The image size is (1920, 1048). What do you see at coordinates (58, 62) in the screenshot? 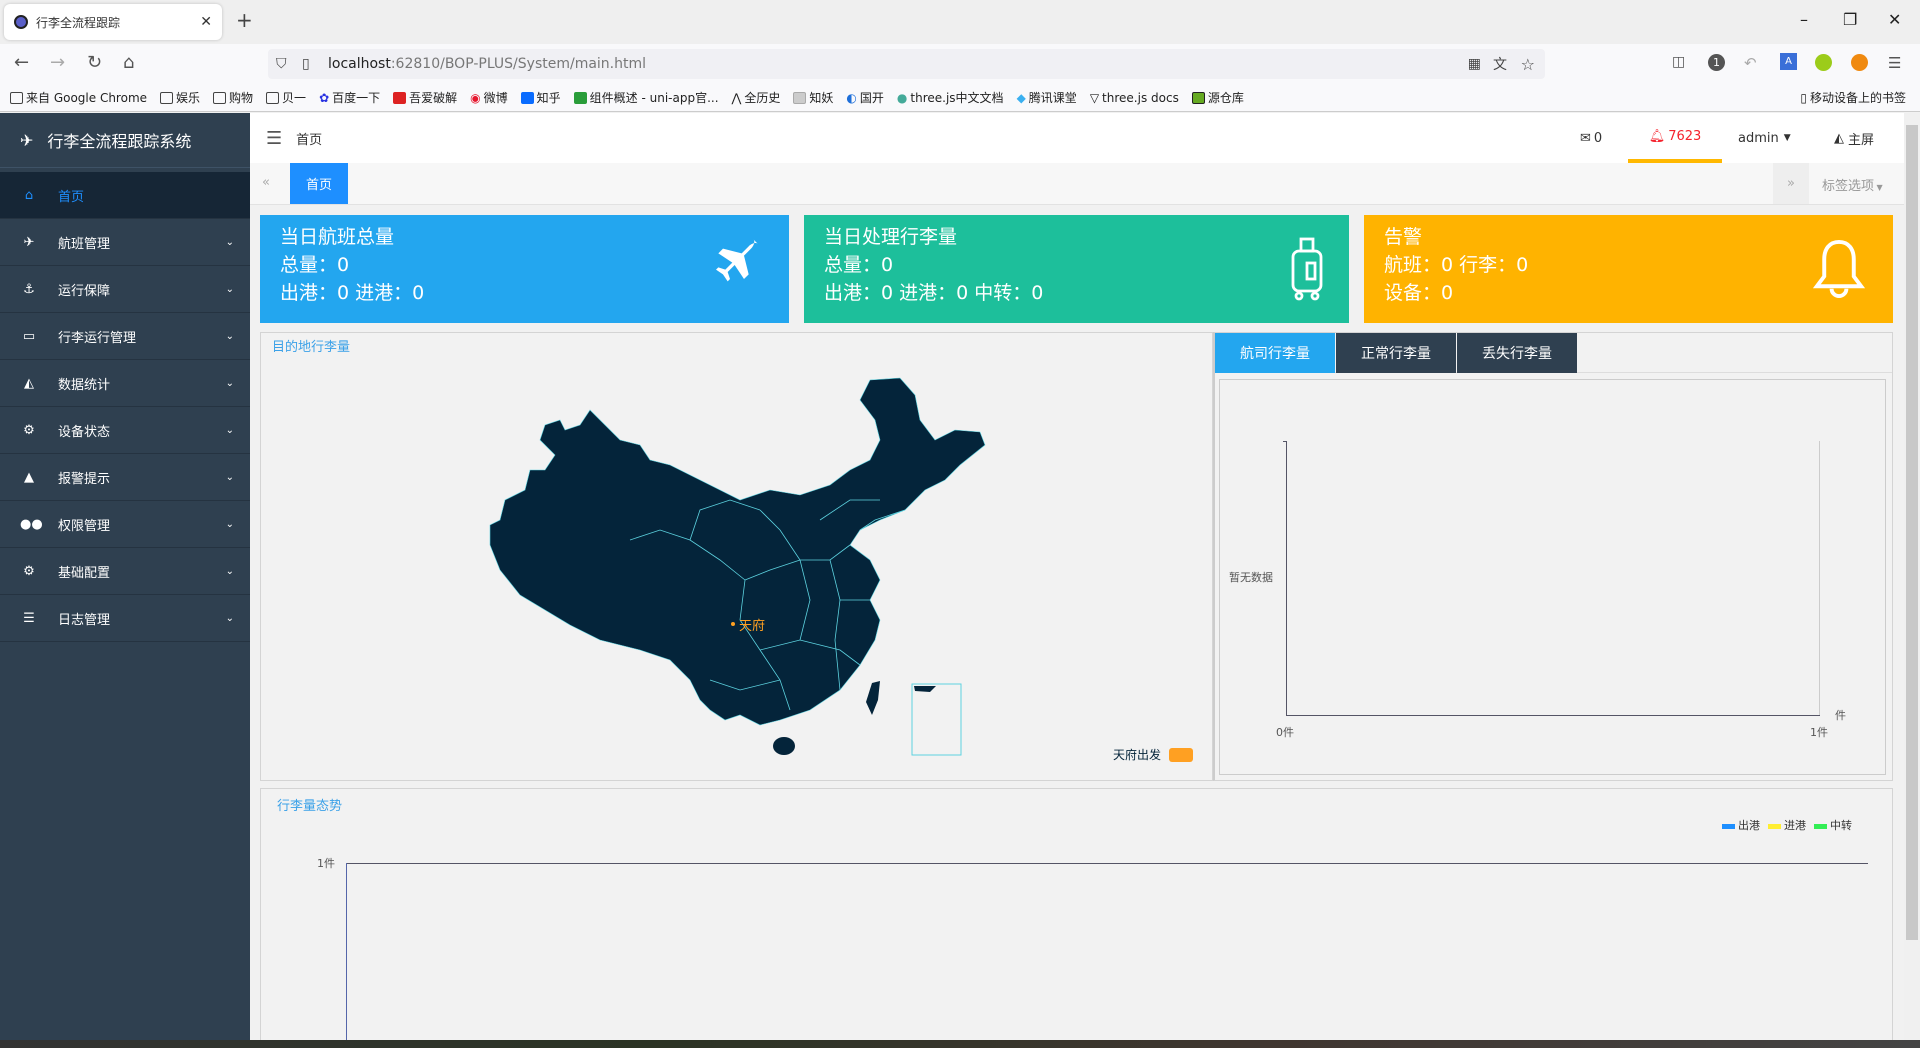
I see `forward-button: →` at bounding box center [58, 62].